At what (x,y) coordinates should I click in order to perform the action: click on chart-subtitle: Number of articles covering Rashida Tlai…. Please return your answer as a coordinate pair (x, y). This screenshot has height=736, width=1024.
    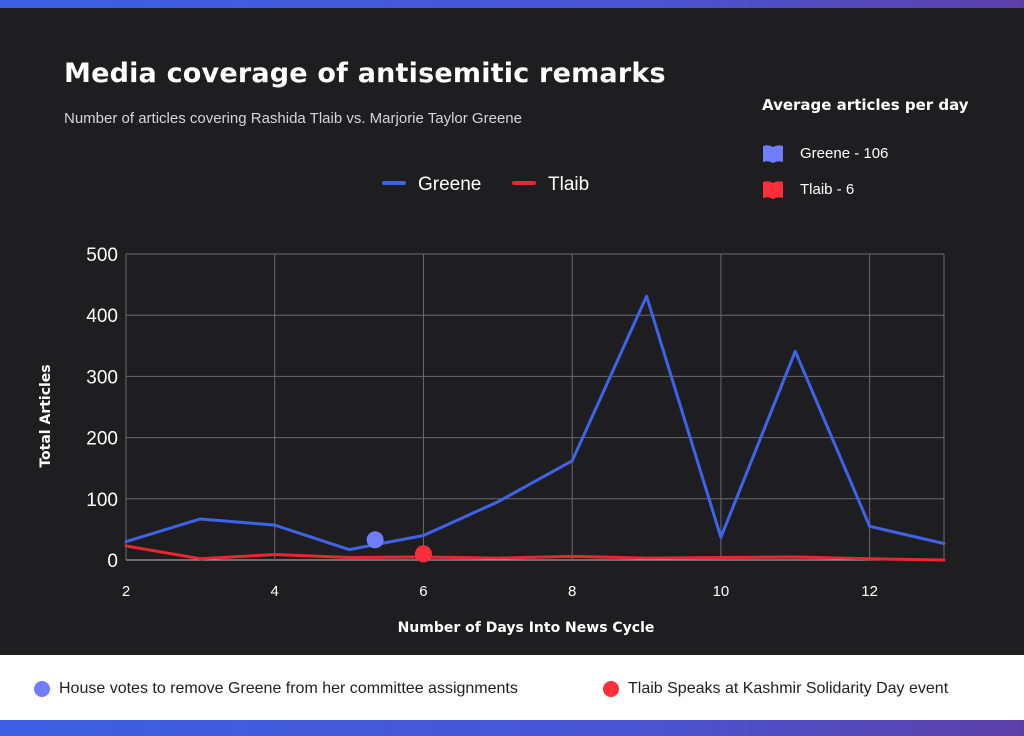
    Looking at the image, I should click on (293, 118).